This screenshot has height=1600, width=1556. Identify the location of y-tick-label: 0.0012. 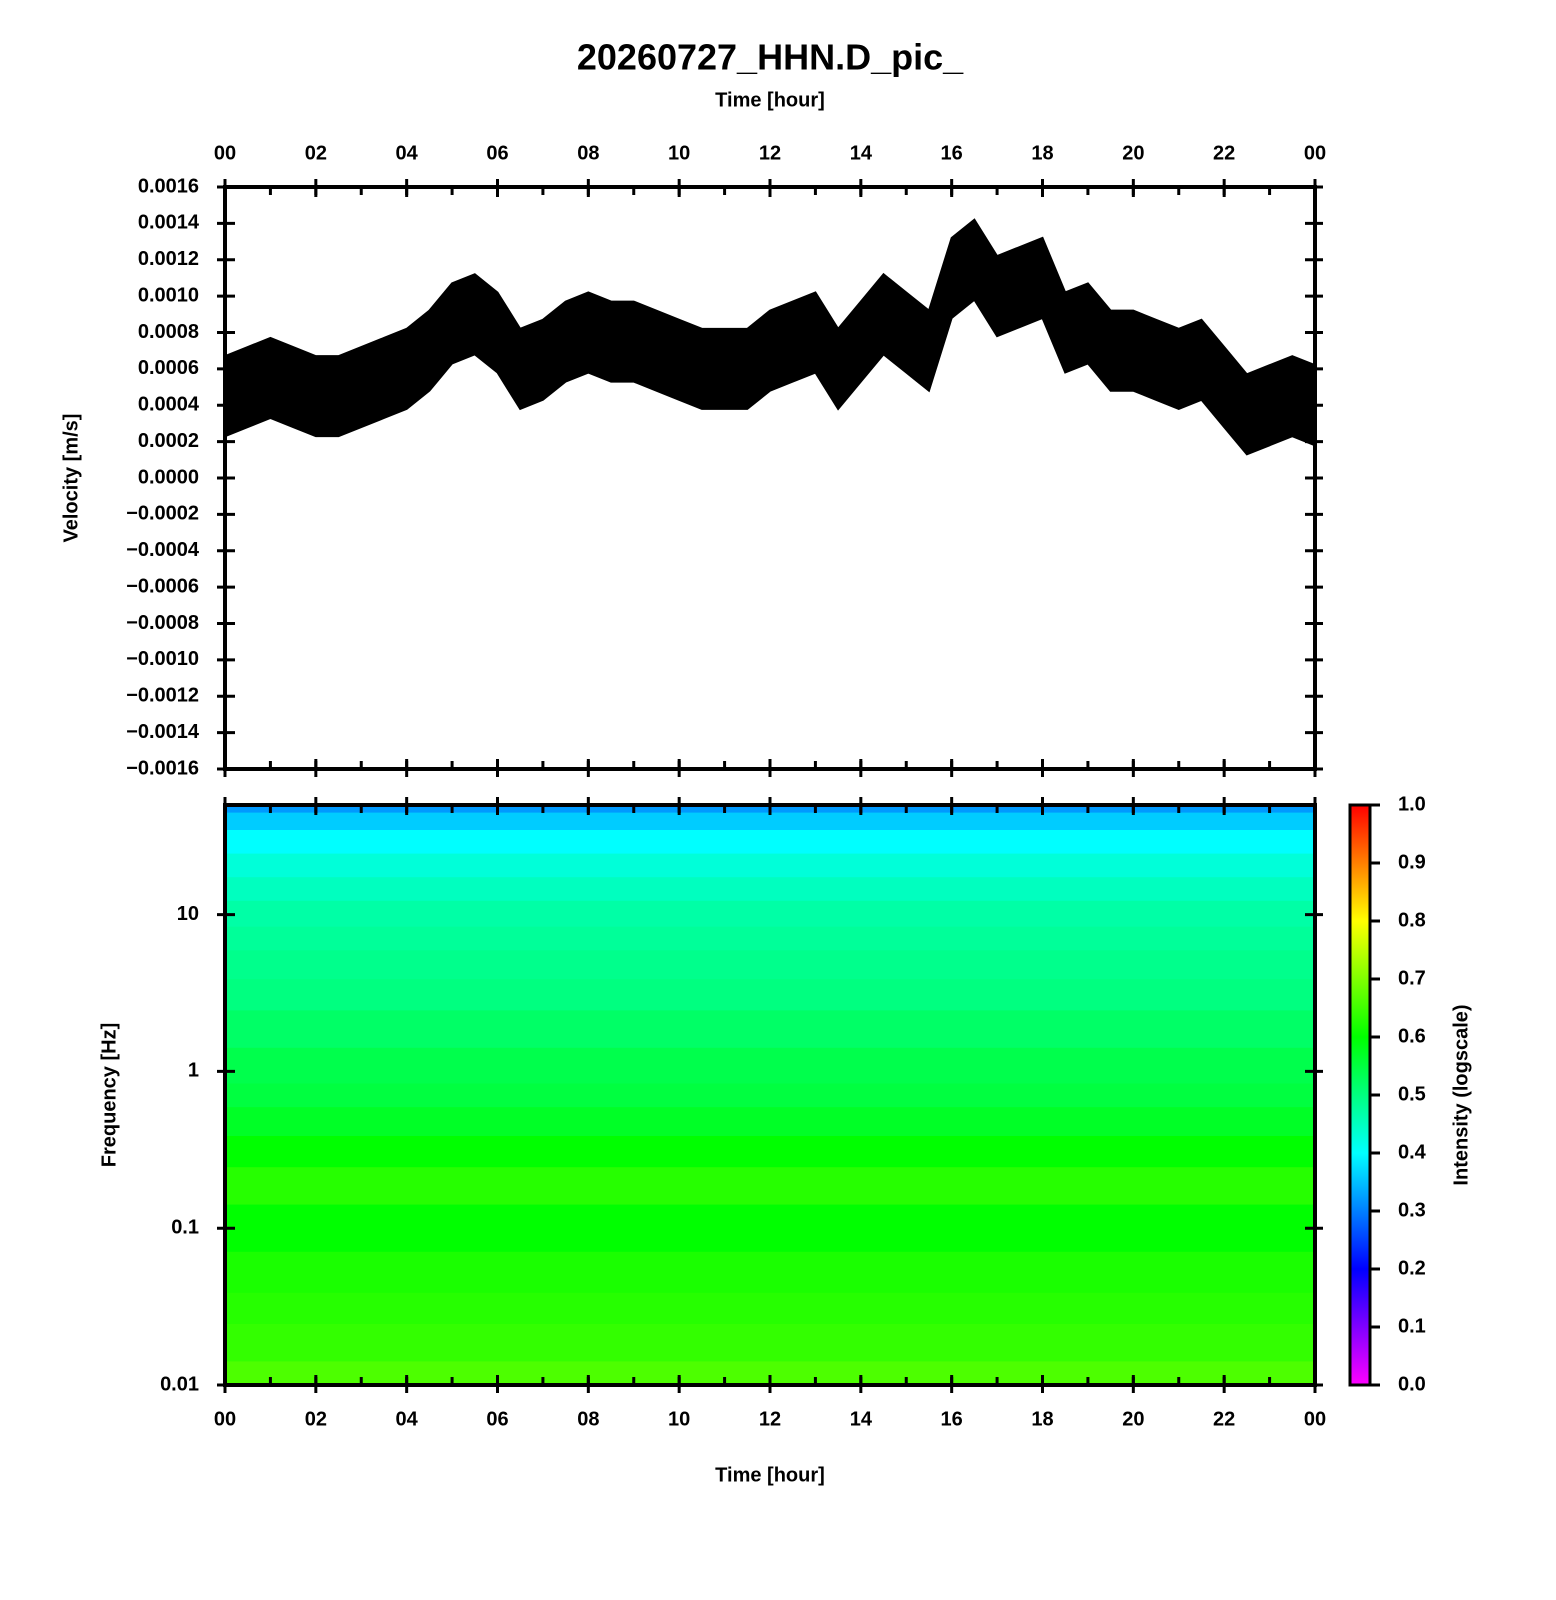
(168, 259).